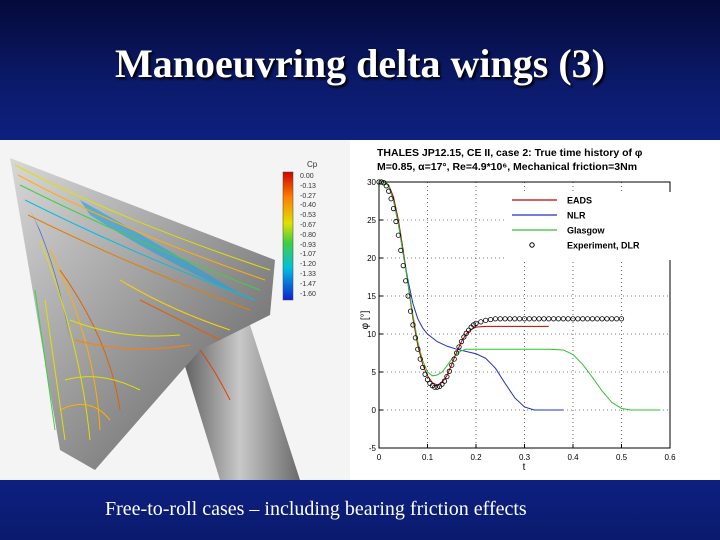 The width and height of the screenshot is (720, 540). I want to click on legend-label-experiment-dlr: Experiment, DLR, so click(603, 246).